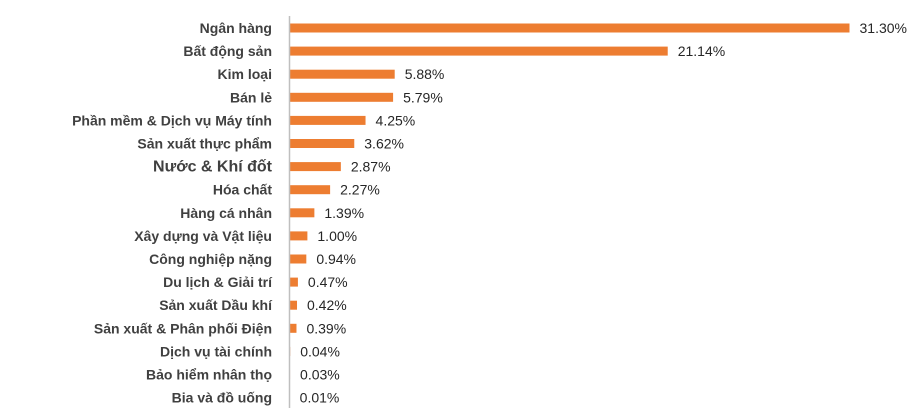 The image size is (921, 418). Describe the element at coordinates (172, 120) in the screenshot. I see `category-label: Phần mềm & Dịch vụ Máy tính` at that location.